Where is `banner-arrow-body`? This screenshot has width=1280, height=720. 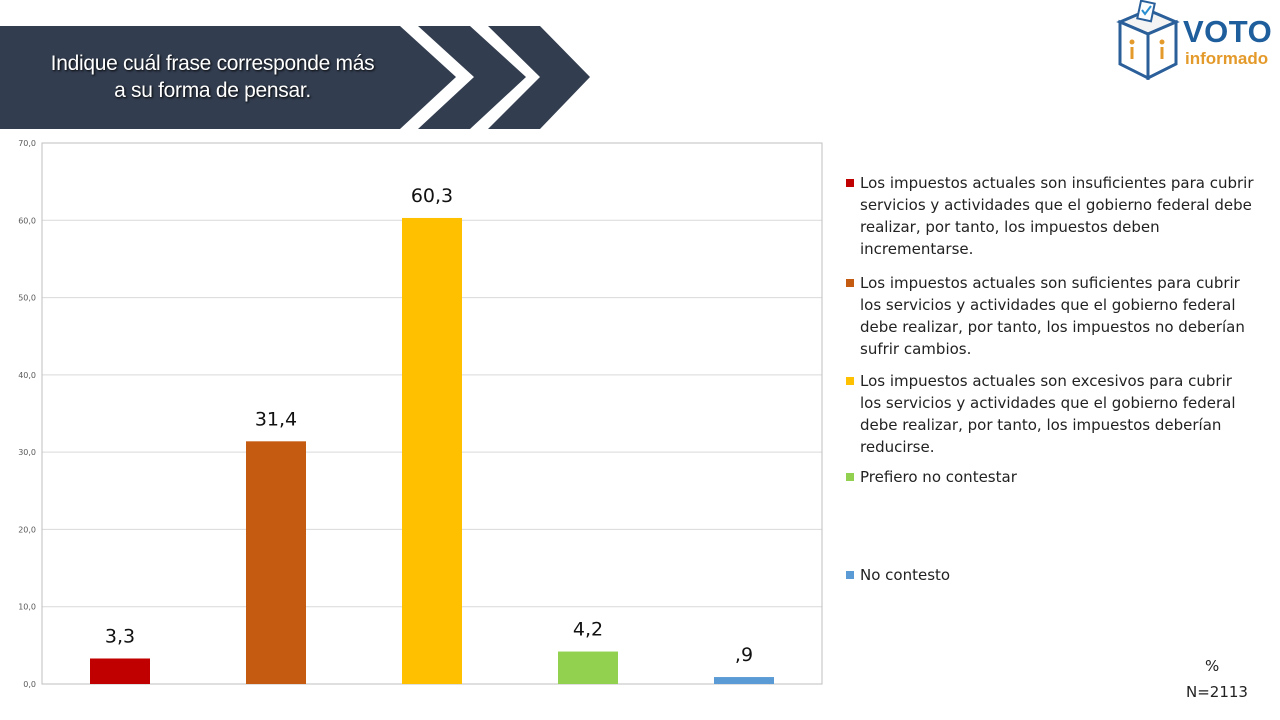
banner-arrow-body is located at coordinates (228, 77).